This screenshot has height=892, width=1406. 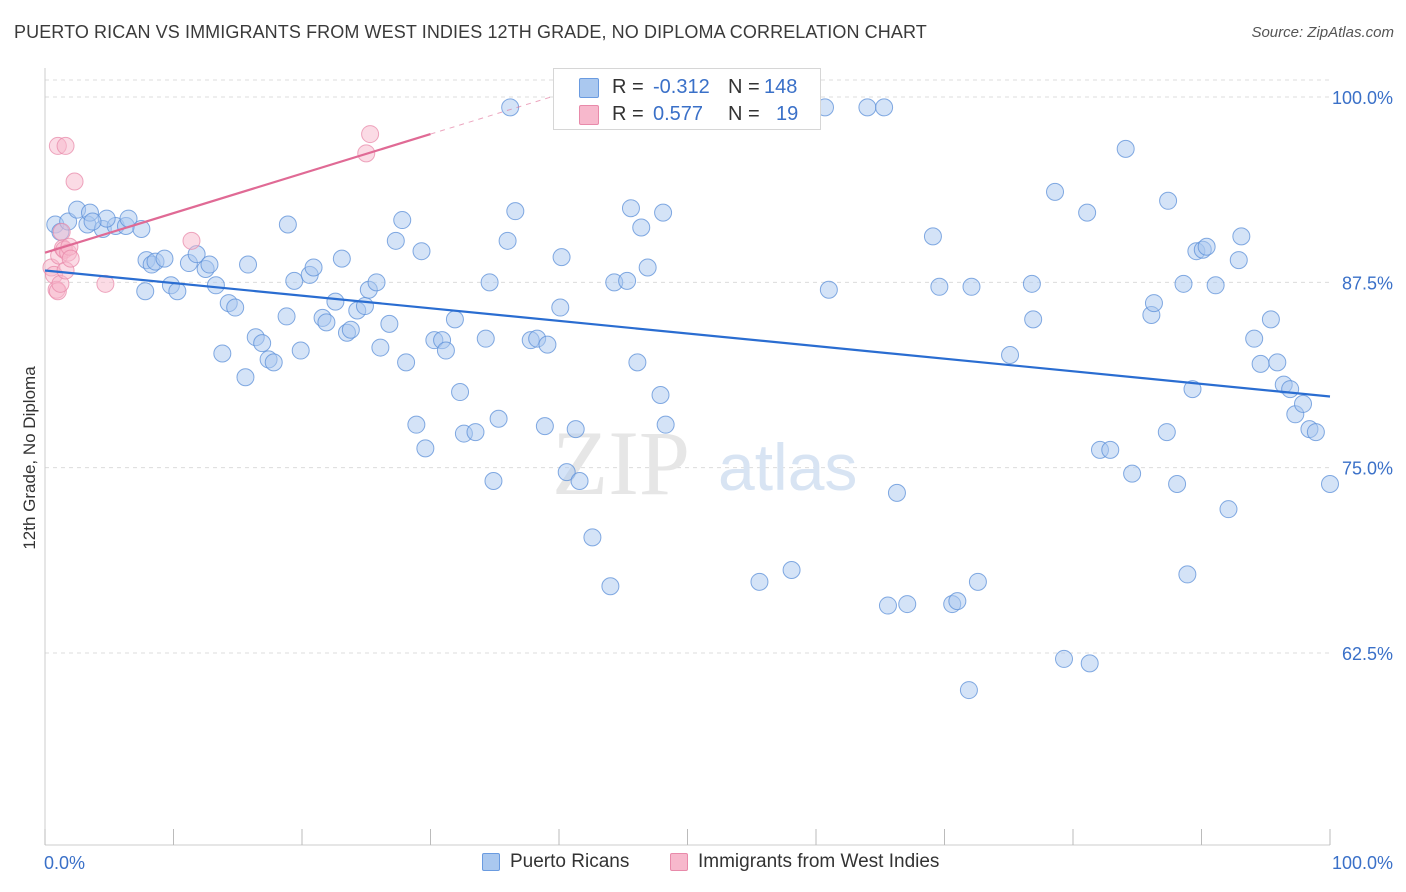 I want to click on y-tick-label: 87.5%, so click(x=1367, y=283).